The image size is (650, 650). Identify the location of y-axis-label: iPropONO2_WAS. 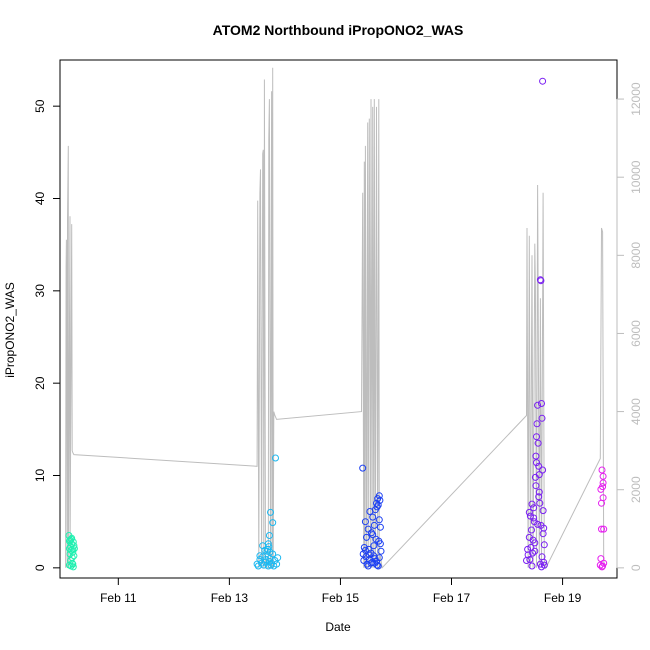
(10, 330).